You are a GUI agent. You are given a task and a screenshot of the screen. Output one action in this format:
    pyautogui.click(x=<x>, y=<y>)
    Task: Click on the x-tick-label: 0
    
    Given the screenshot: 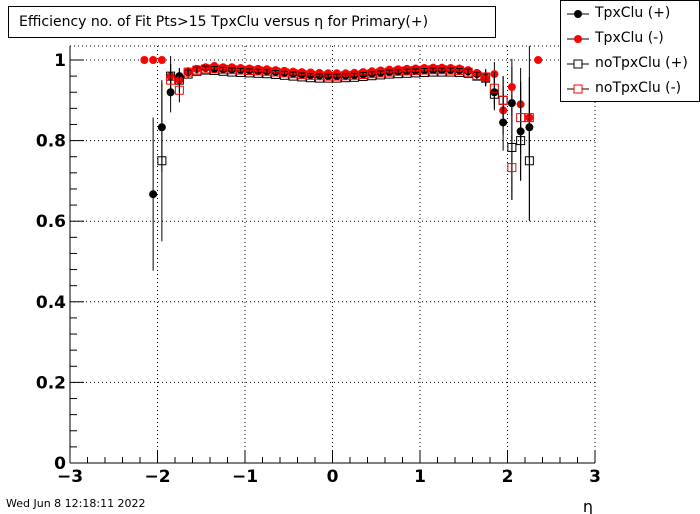 What is the action you would take?
    pyautogui.click(x=333, y=477)
    